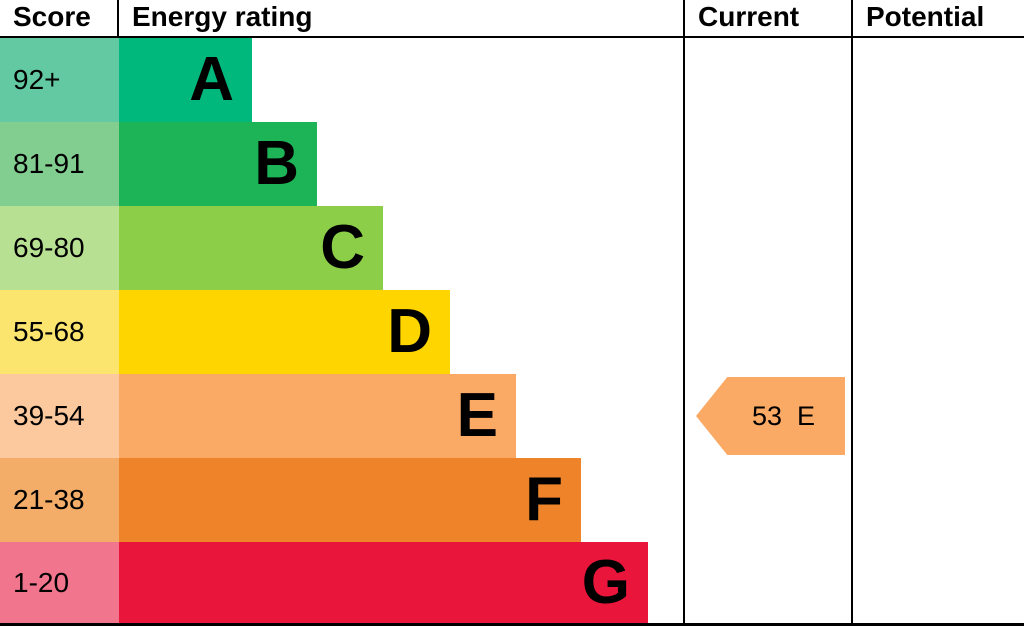  What do you see at coordinates (544, 499) in the screenshot?
I see `band-letter: F` at bounding box center [544, 499].